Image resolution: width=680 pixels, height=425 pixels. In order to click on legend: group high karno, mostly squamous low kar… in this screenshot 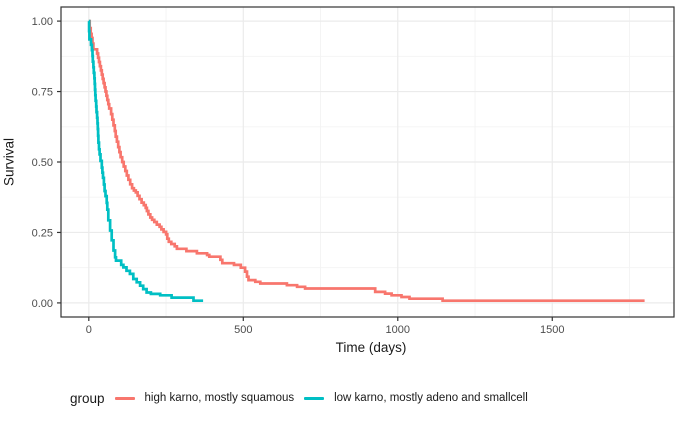, I will do `click(299, 398)`.